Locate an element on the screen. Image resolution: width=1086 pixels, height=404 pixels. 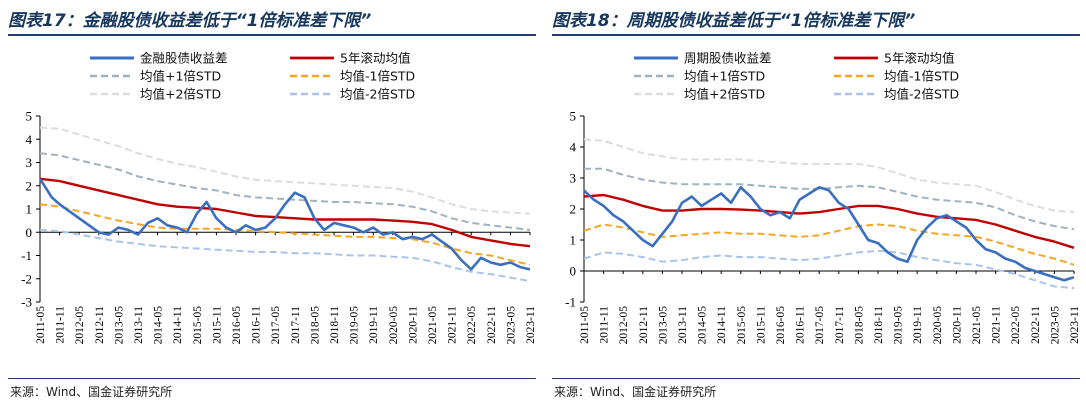
y-tick-label: -2 is located at coordinates (26, 278).